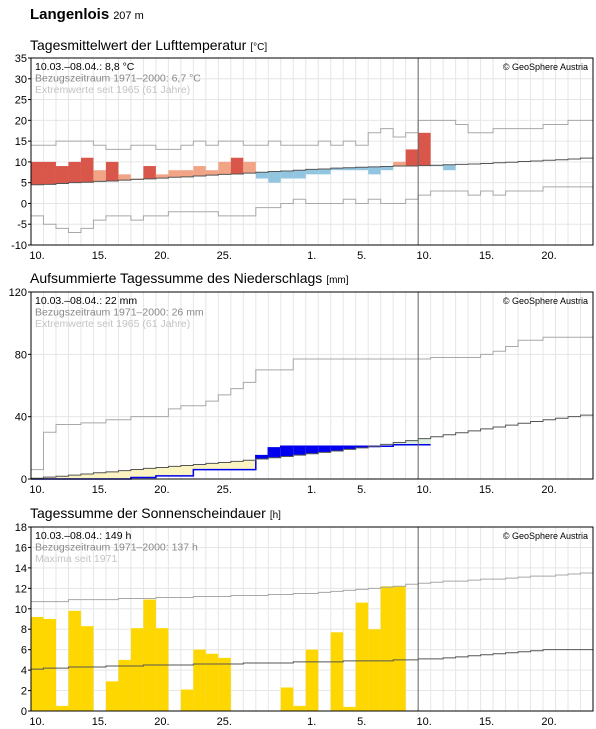 This screenshot has height=729, width=596. What do you see at coordinates (118, 79) in the screenshot?
I see `info-line: Bezugszeitraum 1971–2000: 6,7 °C` at bounding box center [118, 79].